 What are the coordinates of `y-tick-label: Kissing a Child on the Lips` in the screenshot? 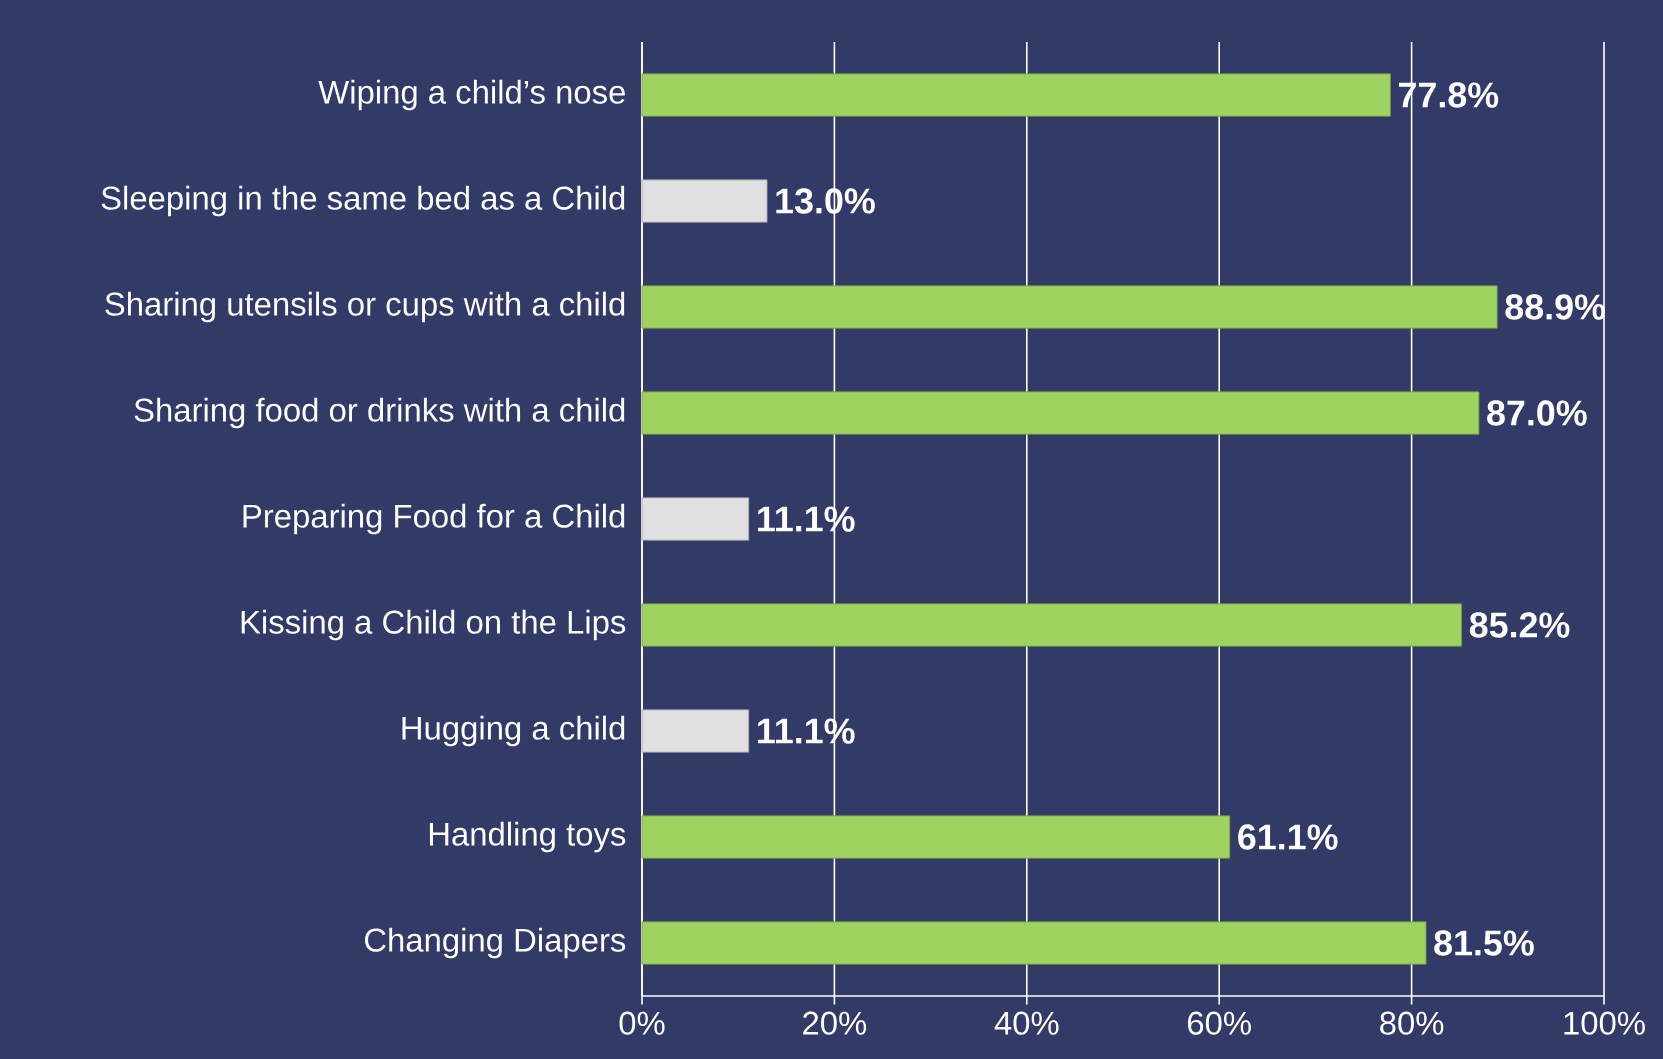 It's located at (433, 625).